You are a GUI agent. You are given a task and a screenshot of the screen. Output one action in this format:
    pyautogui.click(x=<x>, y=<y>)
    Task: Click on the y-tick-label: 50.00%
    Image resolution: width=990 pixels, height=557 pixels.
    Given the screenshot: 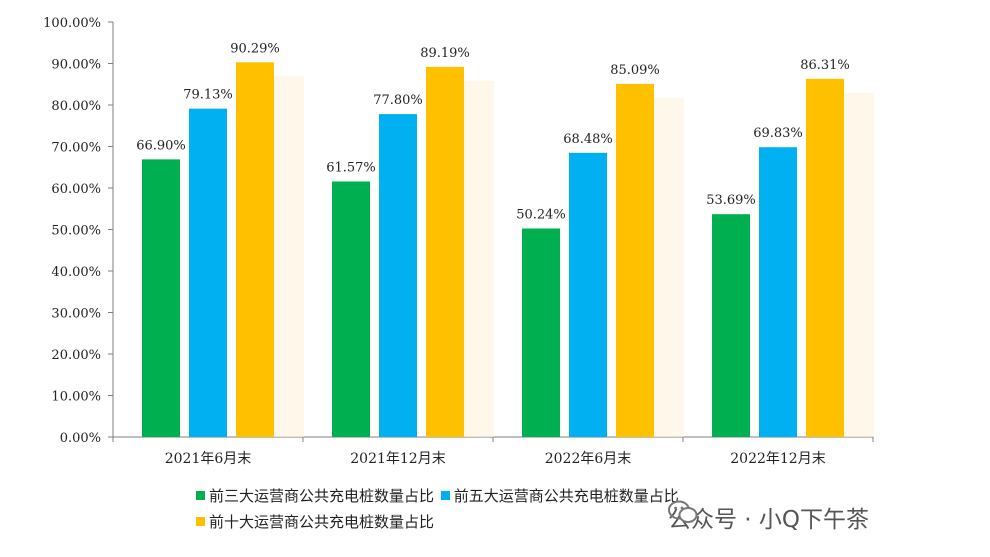 What is the action you would take?
    pyautogui.click(x=76, y=231)
    